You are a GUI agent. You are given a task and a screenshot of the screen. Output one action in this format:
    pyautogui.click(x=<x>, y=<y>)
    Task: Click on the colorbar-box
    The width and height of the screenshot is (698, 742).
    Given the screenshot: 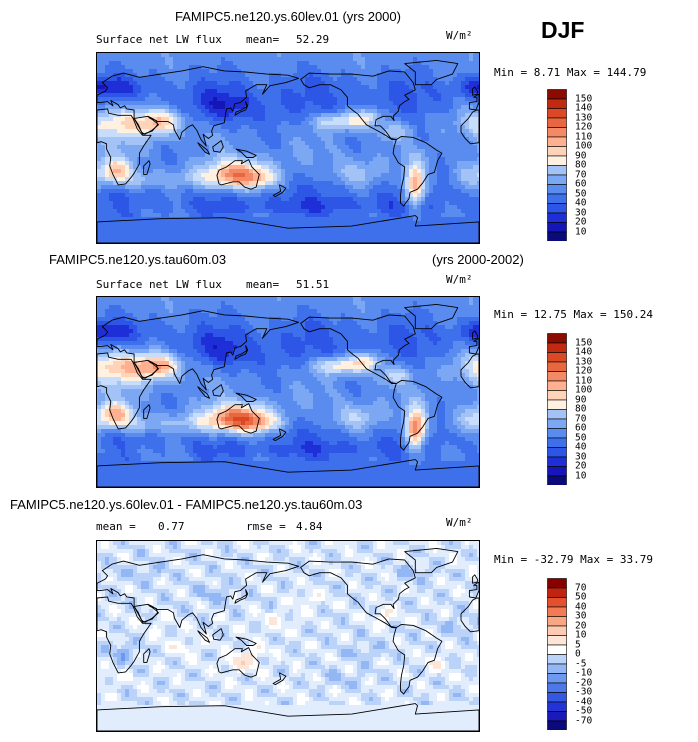 What is the action you would take?
    pyautogui.click(x=557, y=179)
    